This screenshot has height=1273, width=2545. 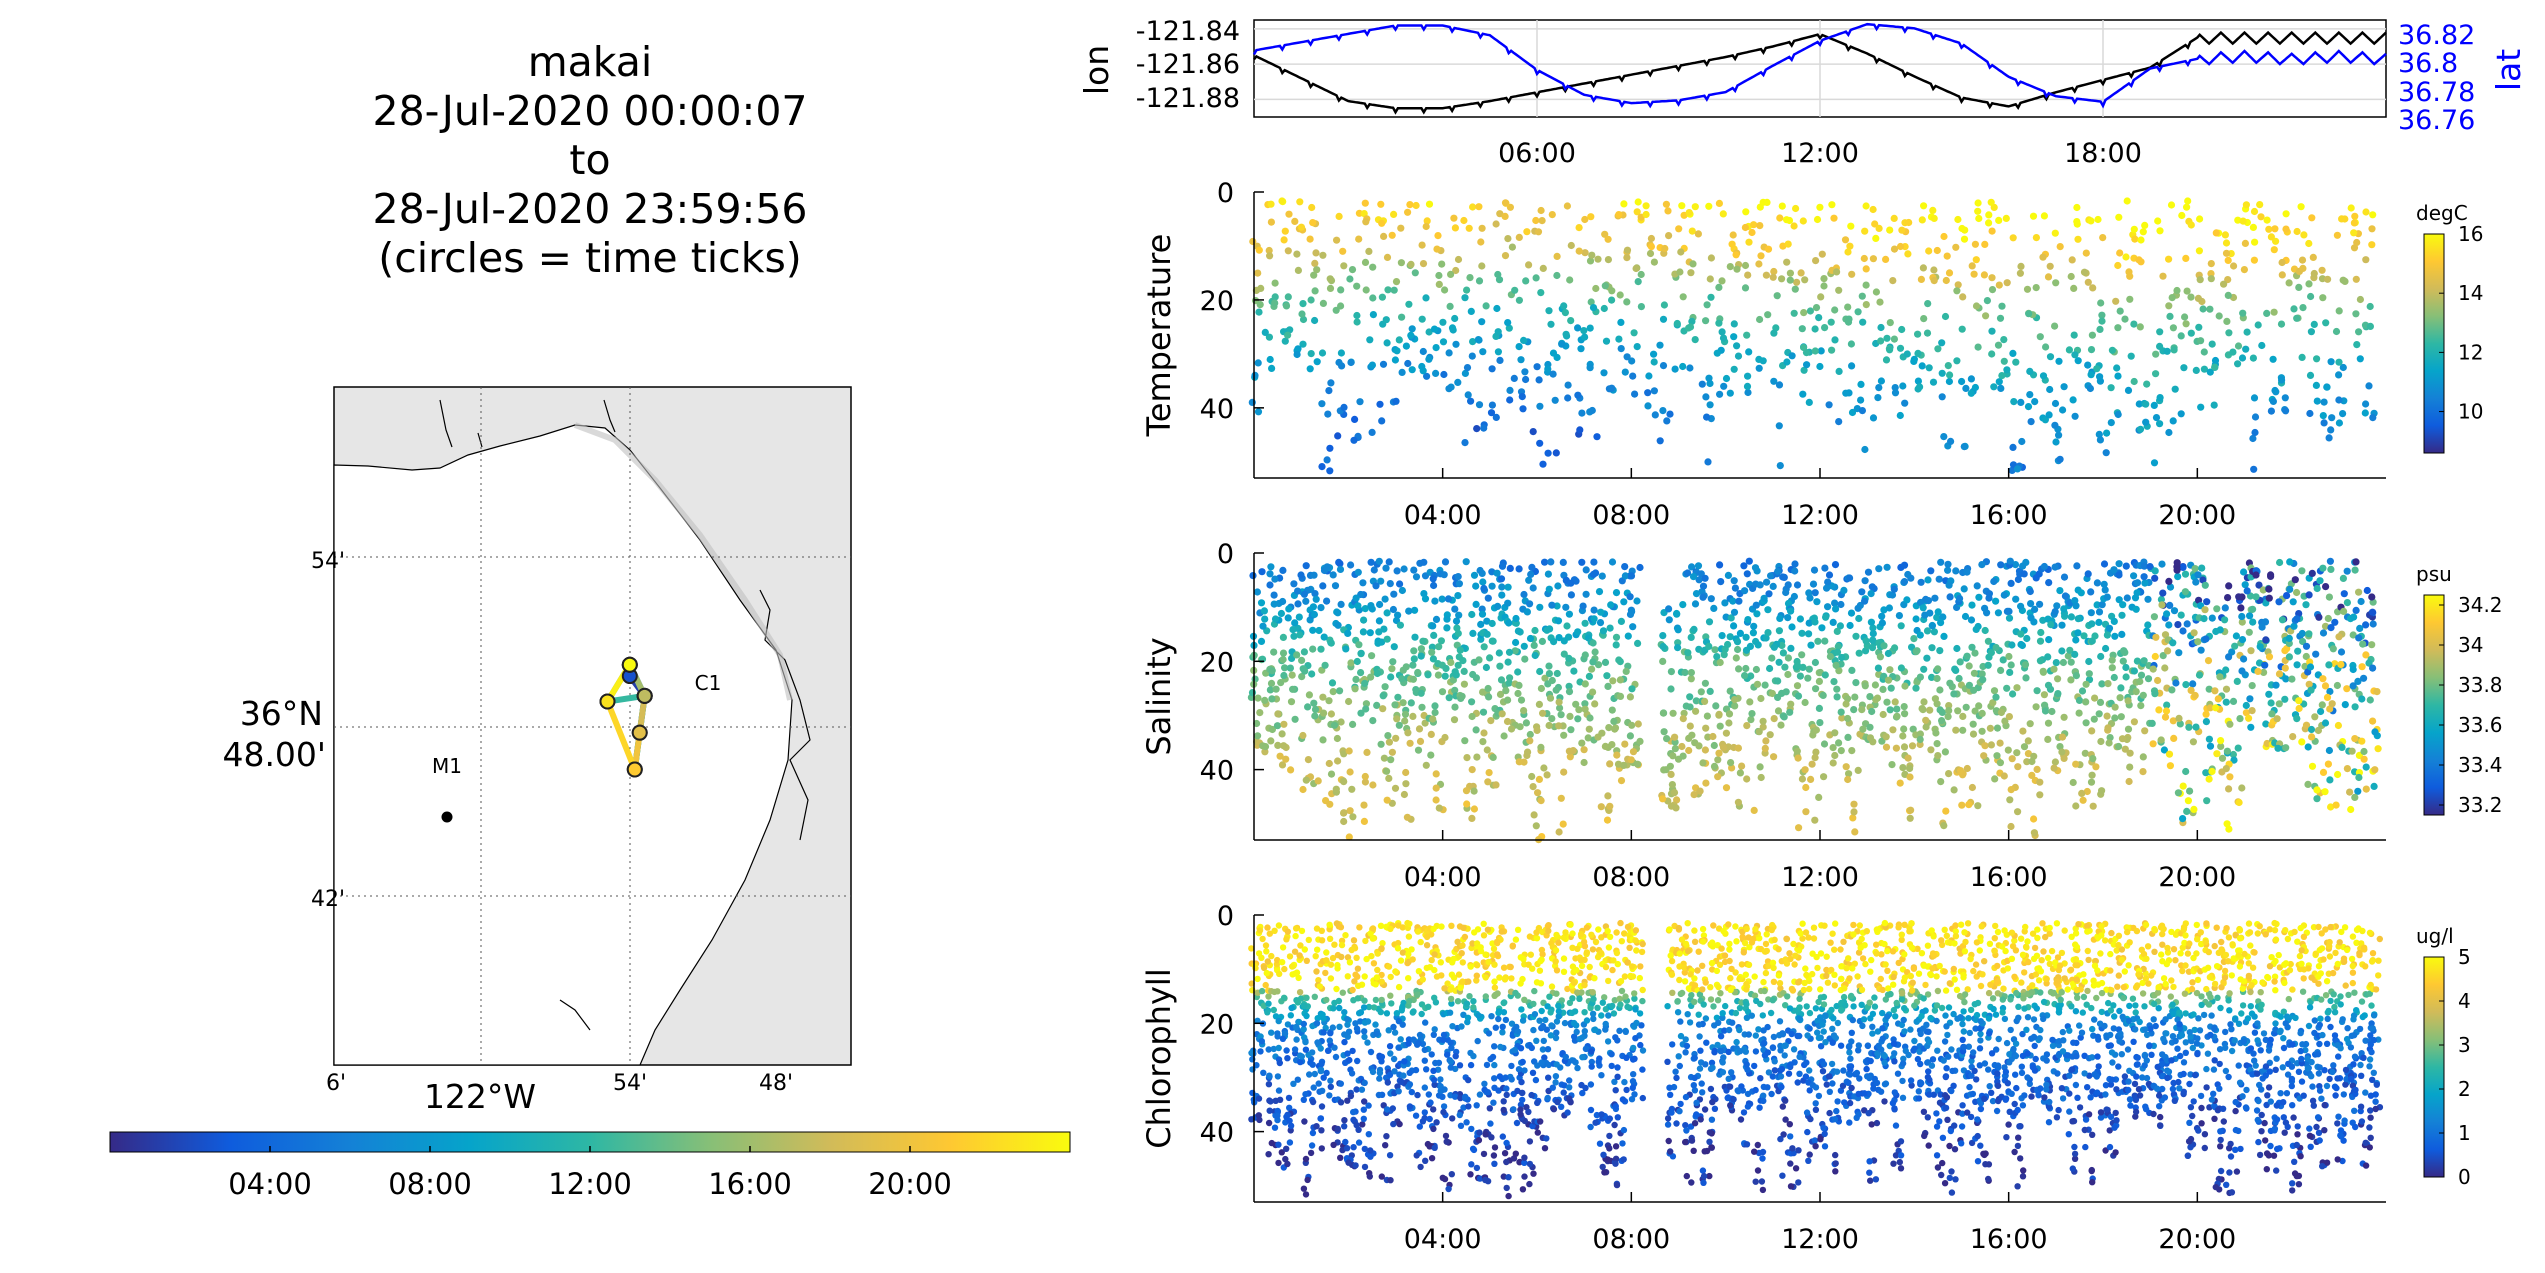 What do you see at coordinates (1217, 301) in the screenshot?
I see `temperature-y-tick-label: 20` at bounding box center [1217, 301].